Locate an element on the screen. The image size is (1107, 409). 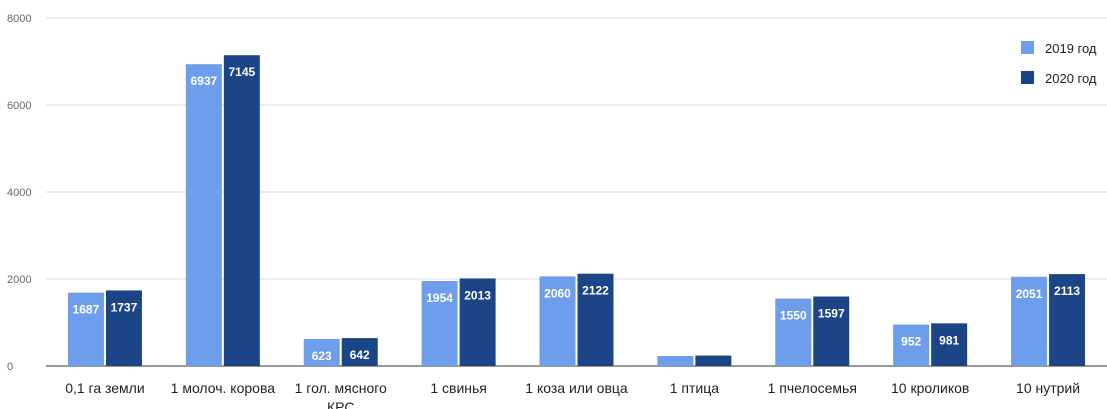
y-tick-label: 0 is located at coordinates (10, 367).